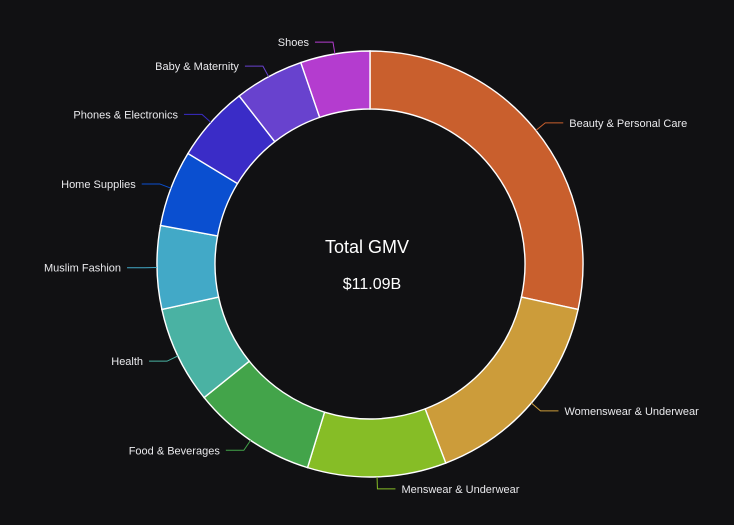 The width and height of the screenshot is (734, 525). Describe the element at coordinates (294, 43) in the screenshot. I see `slice-label-shoes: Shoes` at that location.